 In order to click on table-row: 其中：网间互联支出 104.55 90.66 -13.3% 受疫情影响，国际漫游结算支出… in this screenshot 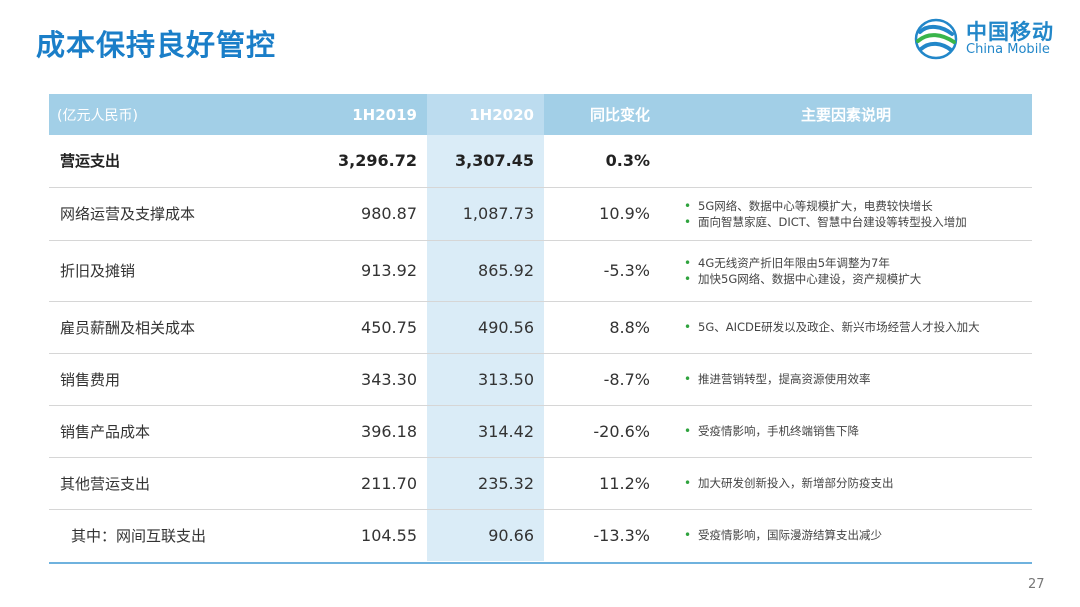, I will do `click(540, 535)`.